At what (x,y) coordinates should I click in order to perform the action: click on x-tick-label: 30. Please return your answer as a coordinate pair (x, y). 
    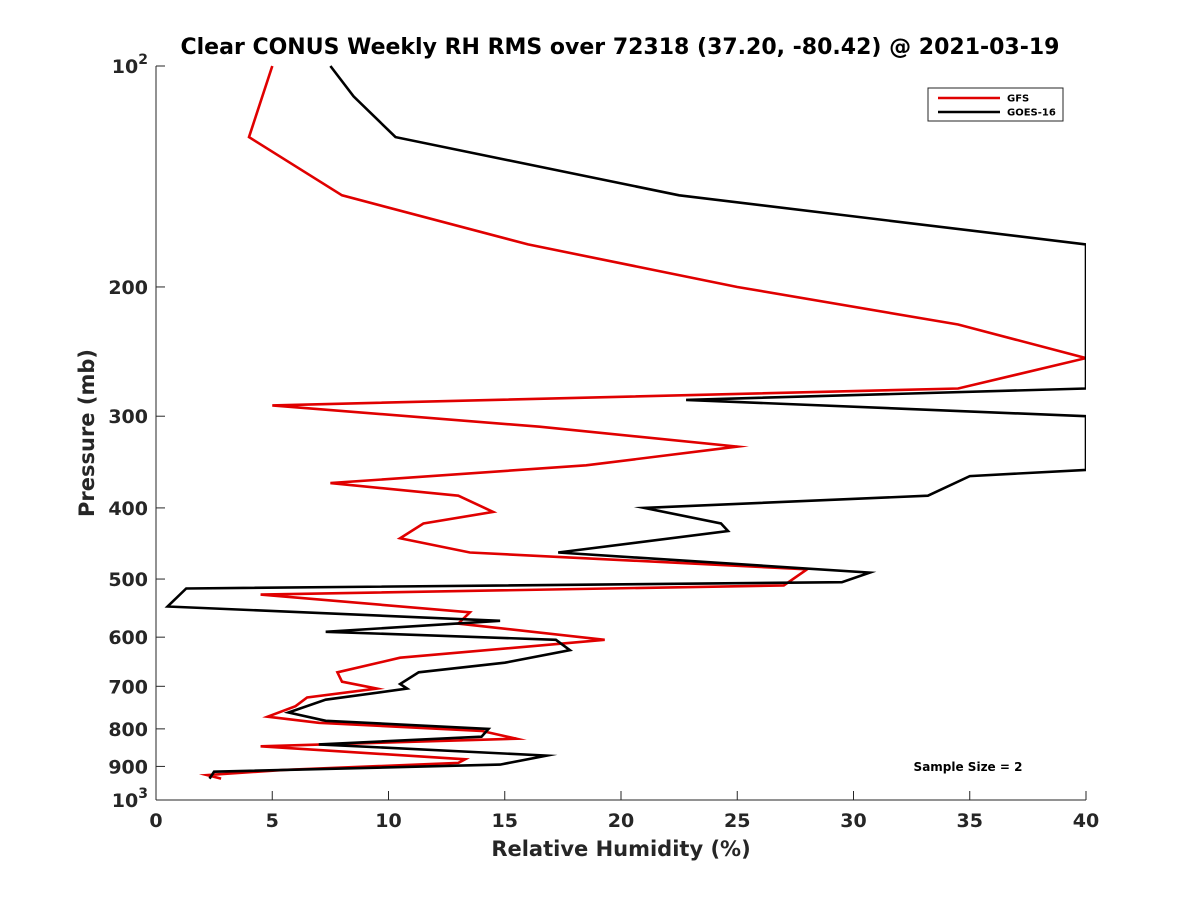
    Looking at the image, I should click on (853, 821).